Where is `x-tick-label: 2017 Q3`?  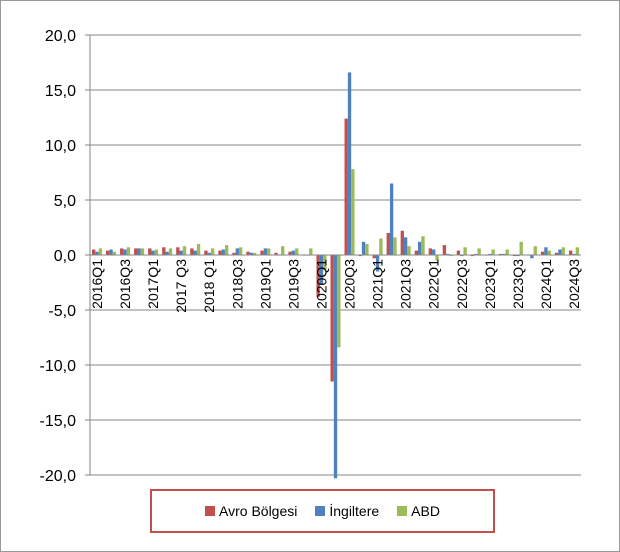 x-tick-label: 2017 Q3 is located at coordinates (181, 286).